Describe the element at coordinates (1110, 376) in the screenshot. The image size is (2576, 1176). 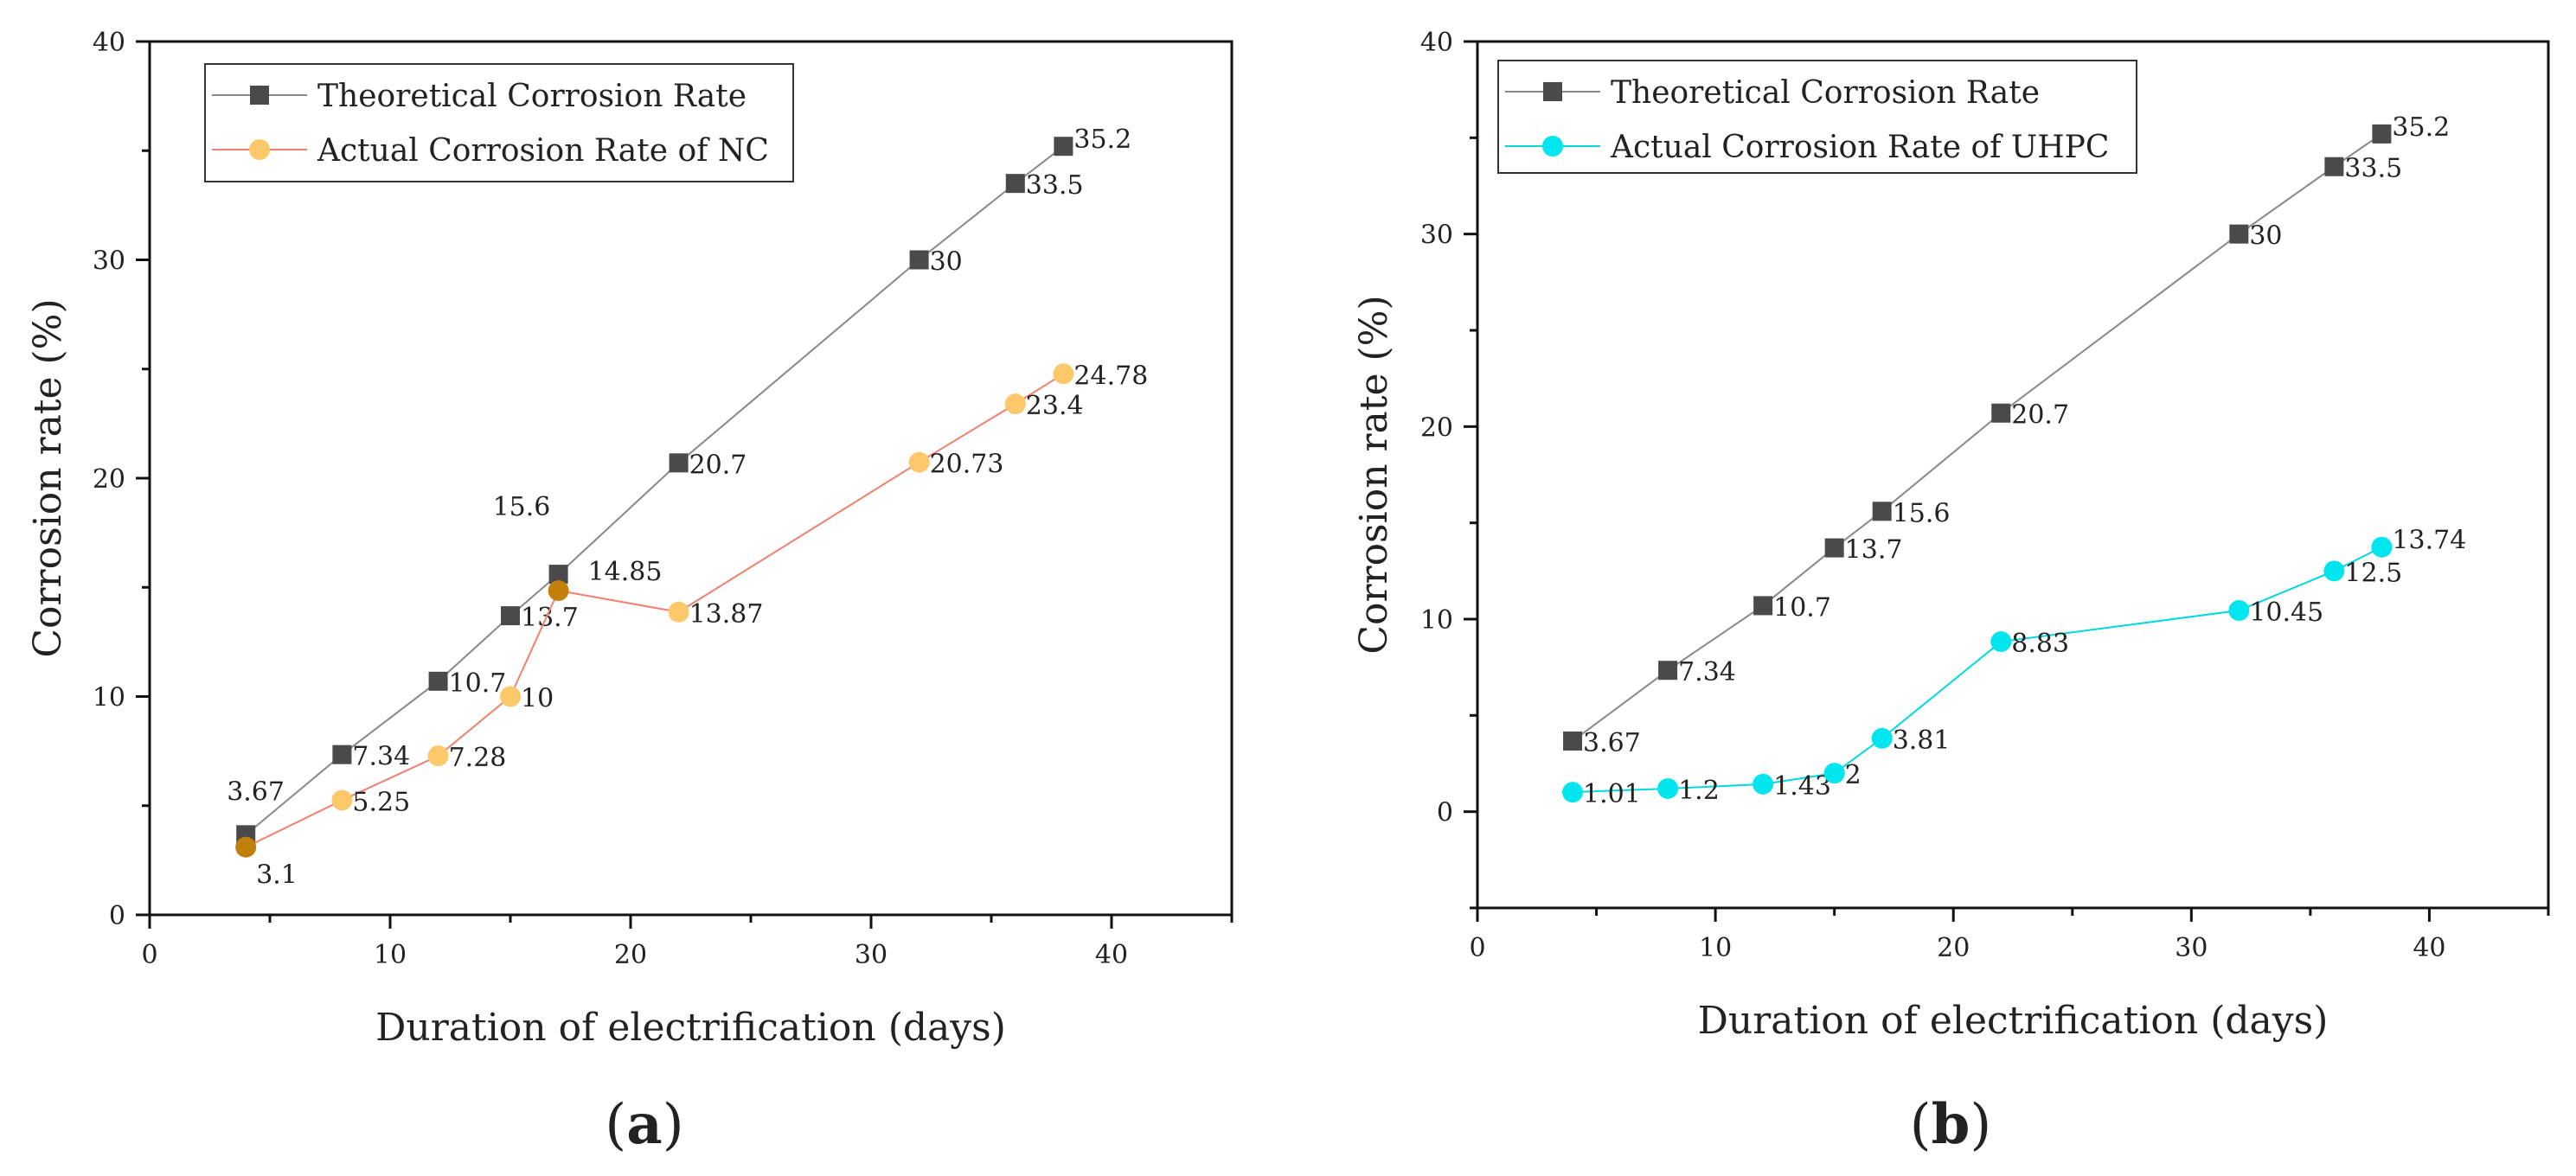
I see `data-label: 24.78` at that location.